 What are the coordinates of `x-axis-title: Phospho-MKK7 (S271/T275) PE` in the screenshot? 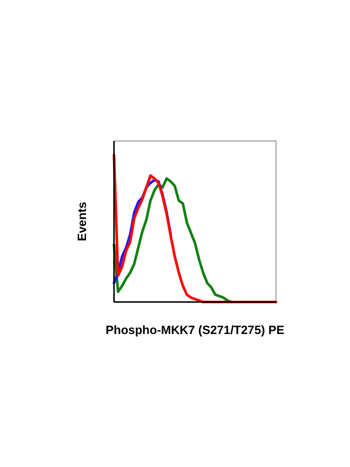 It's located at (195, 330).